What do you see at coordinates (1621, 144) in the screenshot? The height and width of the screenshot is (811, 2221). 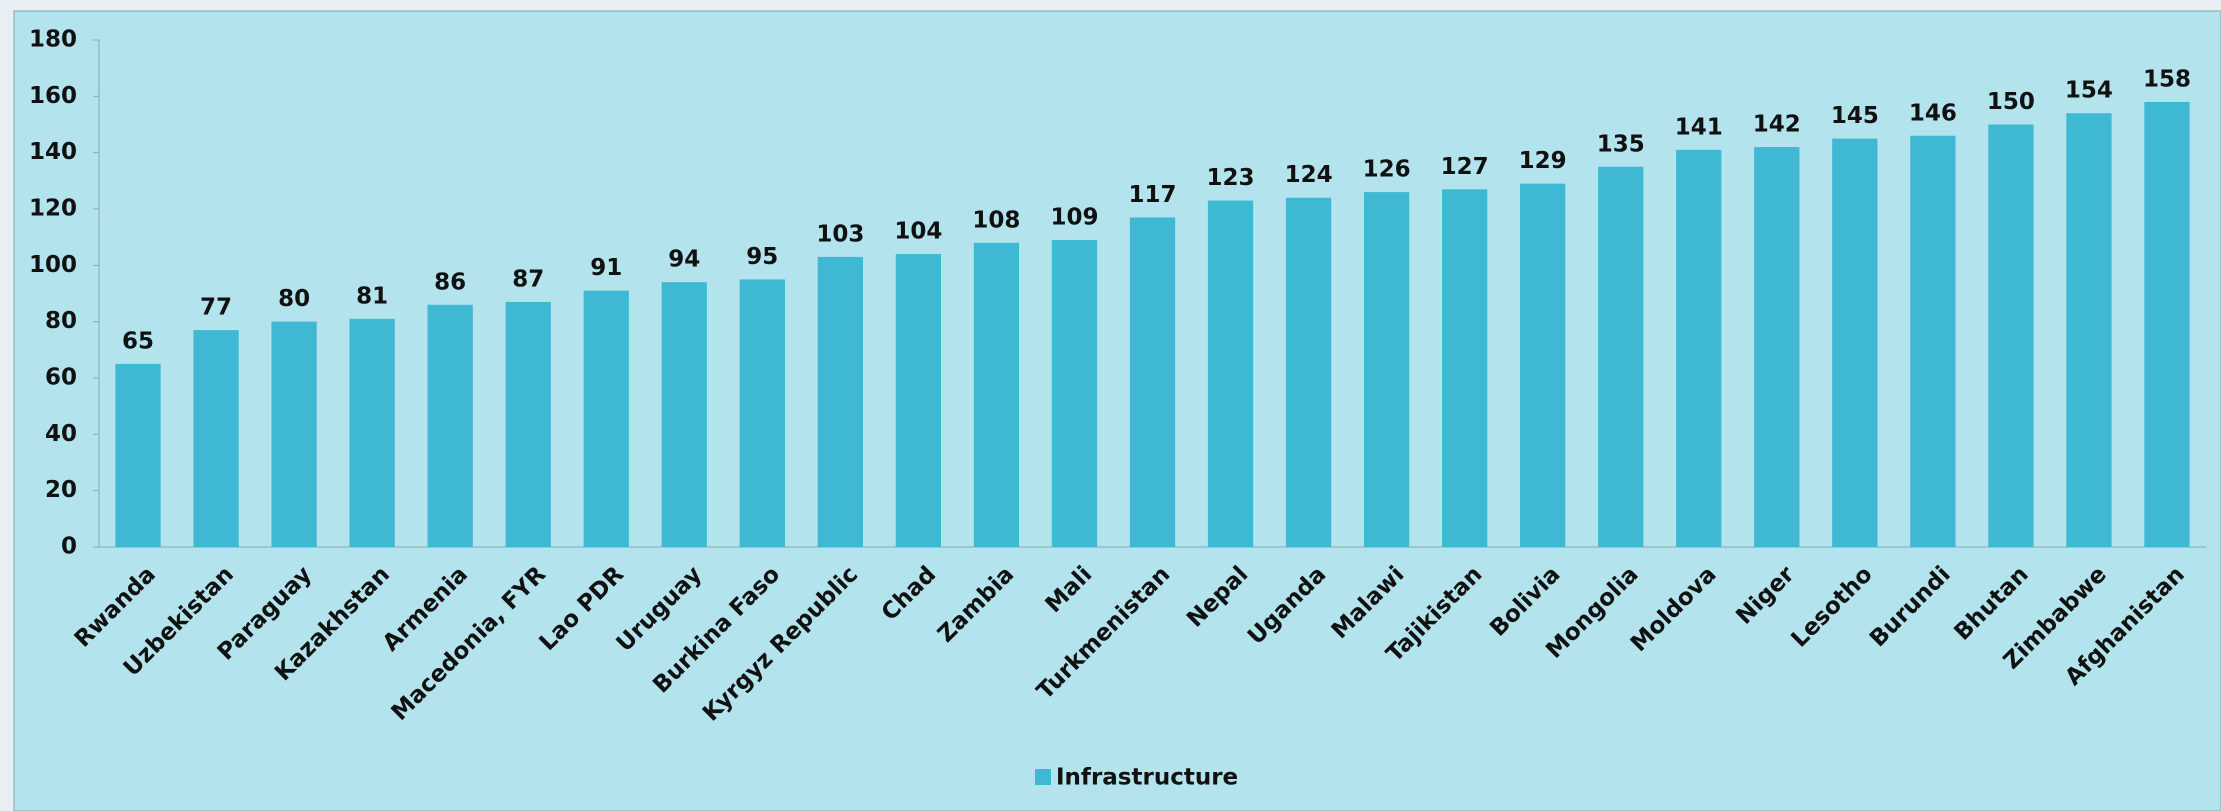 I see `data-label: 135` at bounding box center [1621, 144].